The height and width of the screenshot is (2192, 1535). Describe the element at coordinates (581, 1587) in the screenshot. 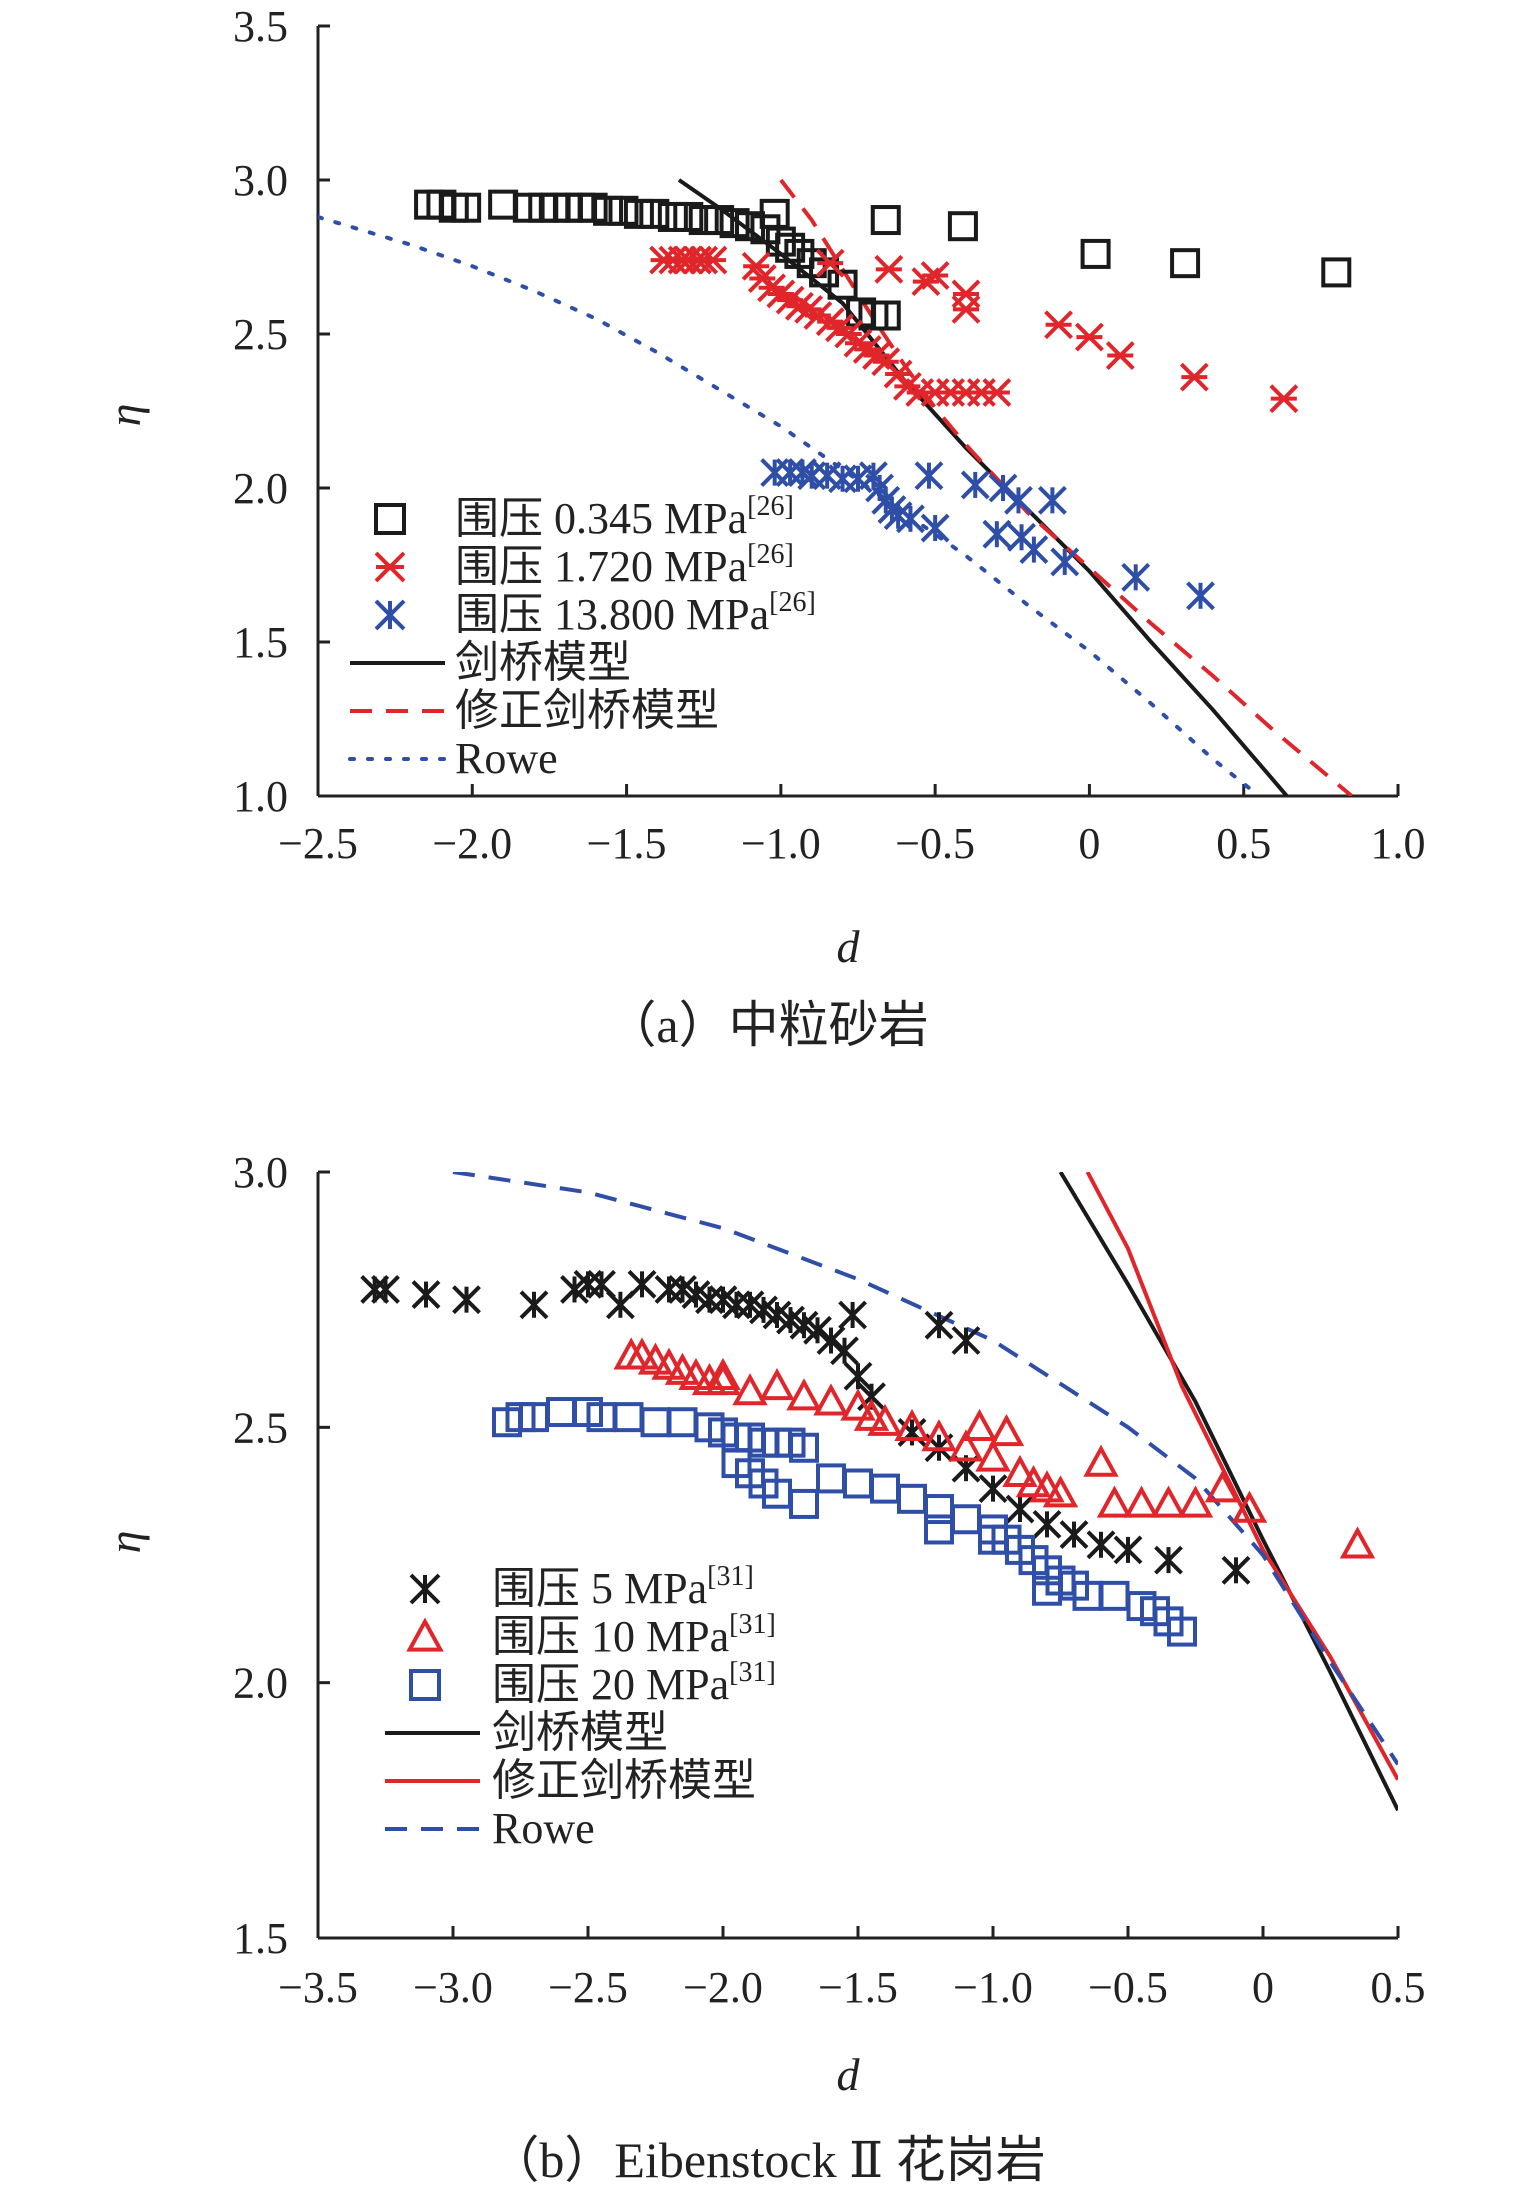

I see `legend-item: 围压 5 MPa[31]` at that location.